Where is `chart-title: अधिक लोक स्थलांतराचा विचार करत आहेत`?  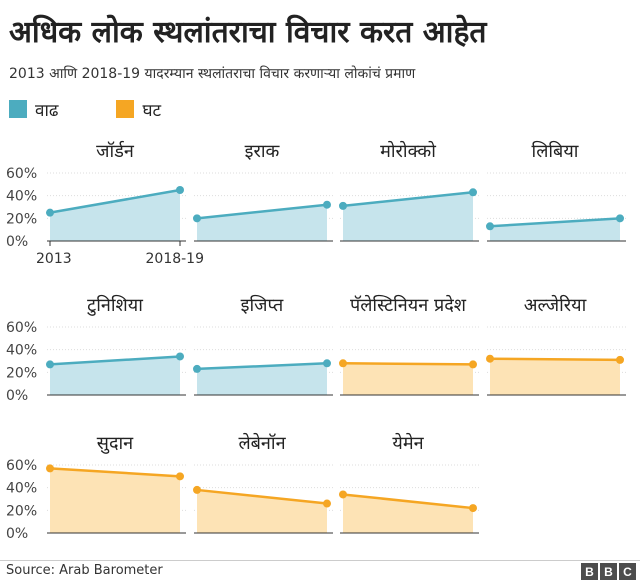
chart-title: अधिक लोक स्थलांतराचा विचार करत आहेत is located at coordinates (248, 32).